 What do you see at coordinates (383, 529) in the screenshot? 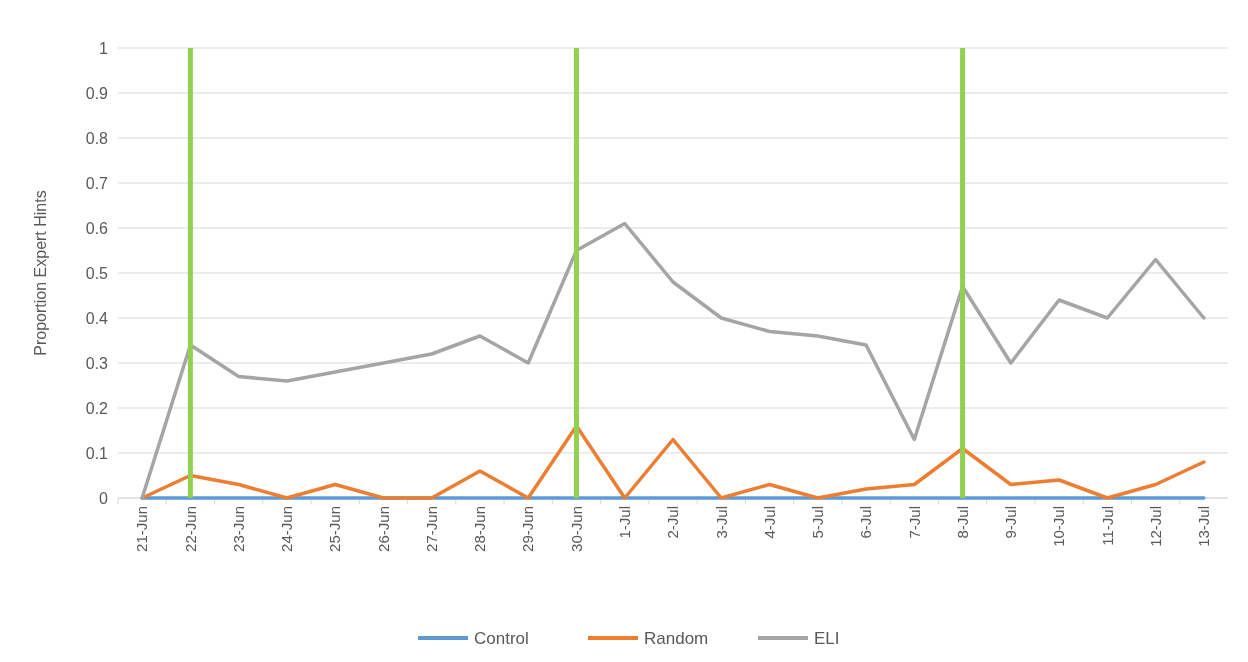
I see `x-tick-label: 26-Jun` at bounding box center [383, 529].